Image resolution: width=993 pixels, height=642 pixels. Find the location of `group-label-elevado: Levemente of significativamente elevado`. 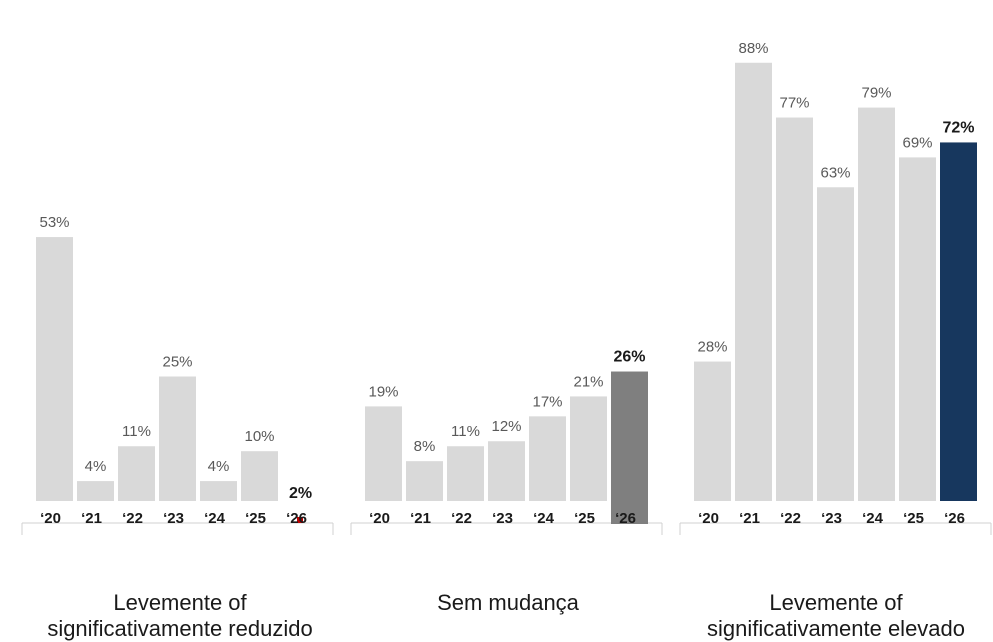

group-label-elevado: Levemente of significativamente elevado is located at coordinates (836, 615).